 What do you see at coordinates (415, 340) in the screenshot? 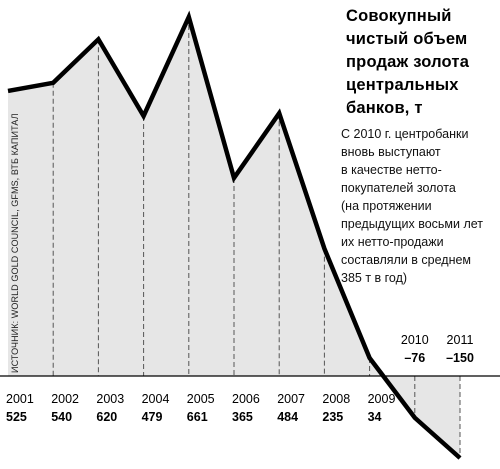
I see `year-label-2010: 2010` at bounding box center [415, 340].